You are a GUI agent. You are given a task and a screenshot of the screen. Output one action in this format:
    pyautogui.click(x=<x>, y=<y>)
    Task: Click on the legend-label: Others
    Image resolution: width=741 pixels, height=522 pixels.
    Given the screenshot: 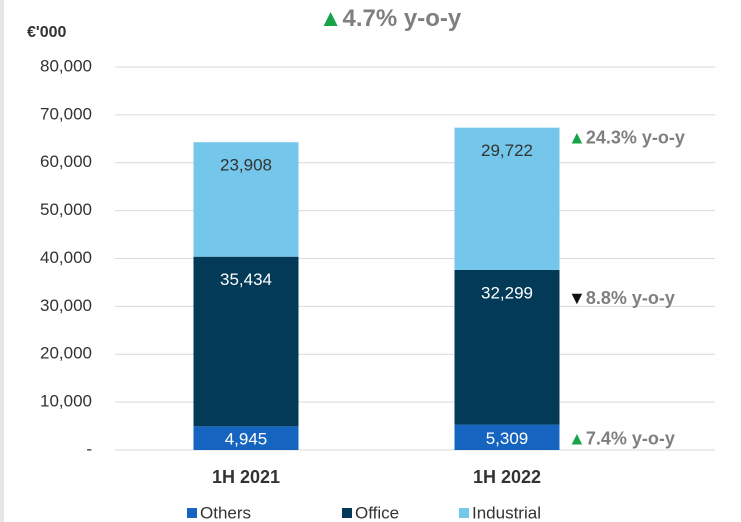 What is the action you would take?
    pyautogui.click(x=225, y=512)
    